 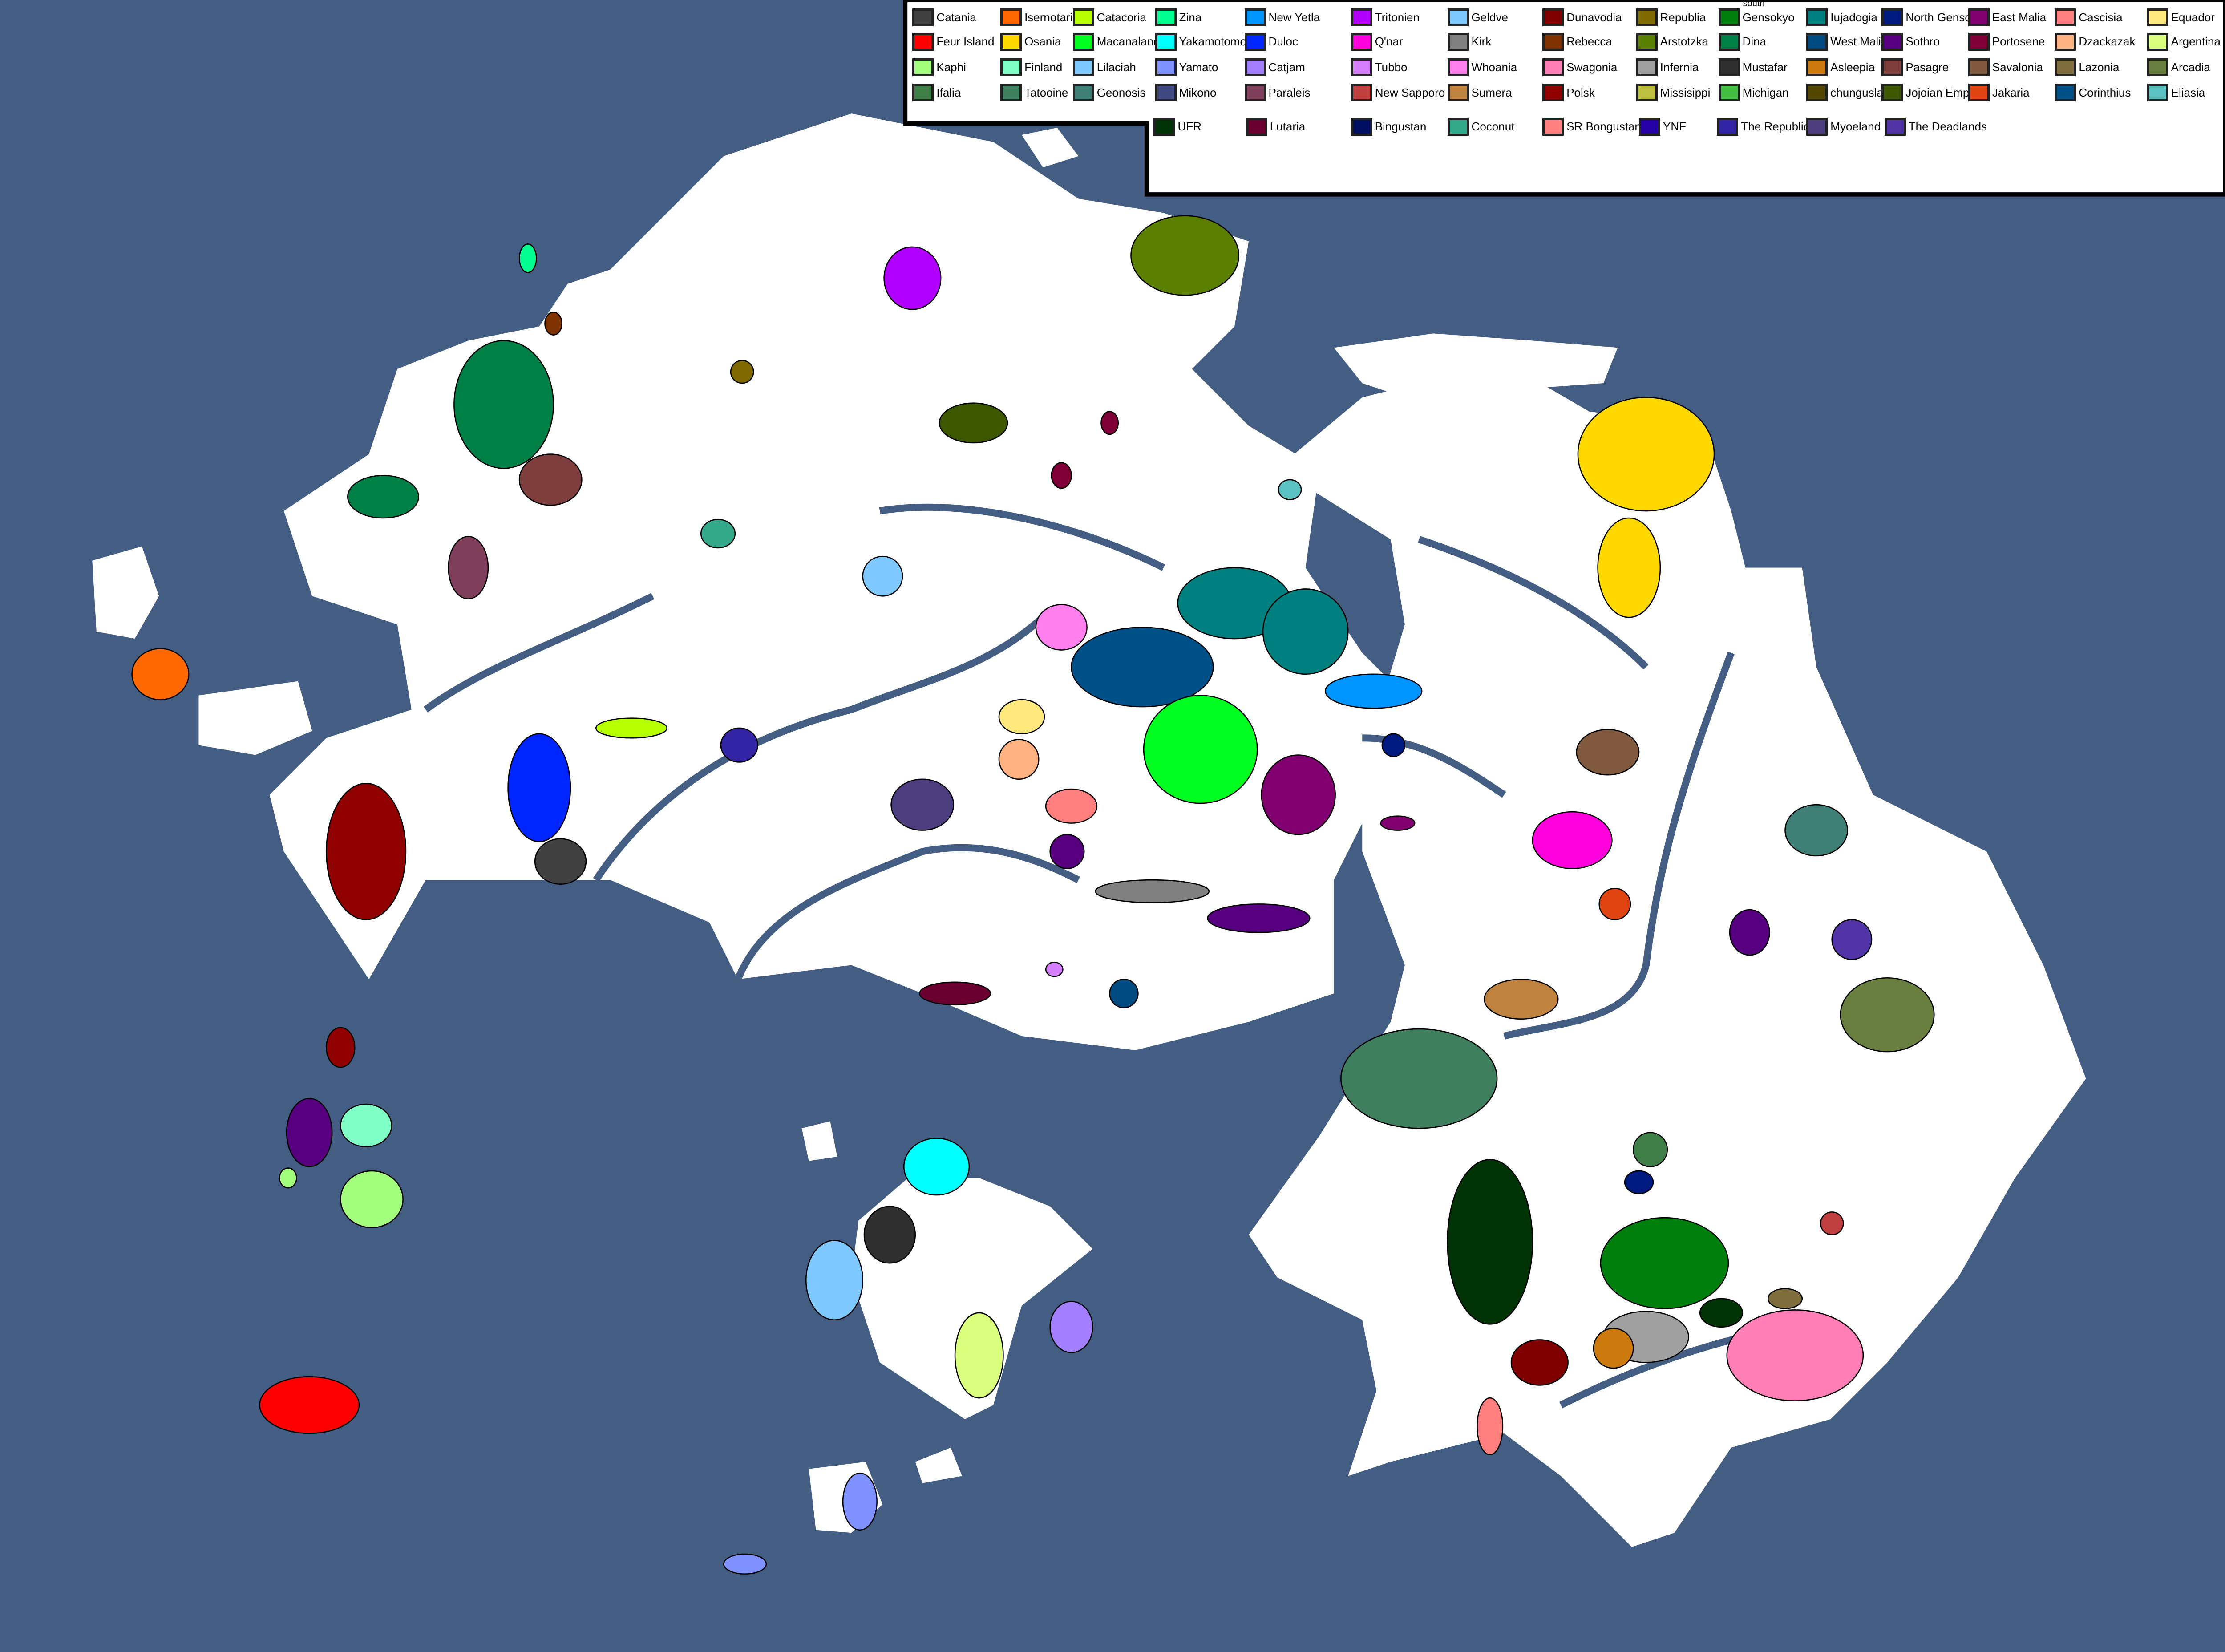 What do you see at coordinates (1282, 17) in the screenshot?
I see `legend-item: New Yetla` at bounding box center [1282, 17].